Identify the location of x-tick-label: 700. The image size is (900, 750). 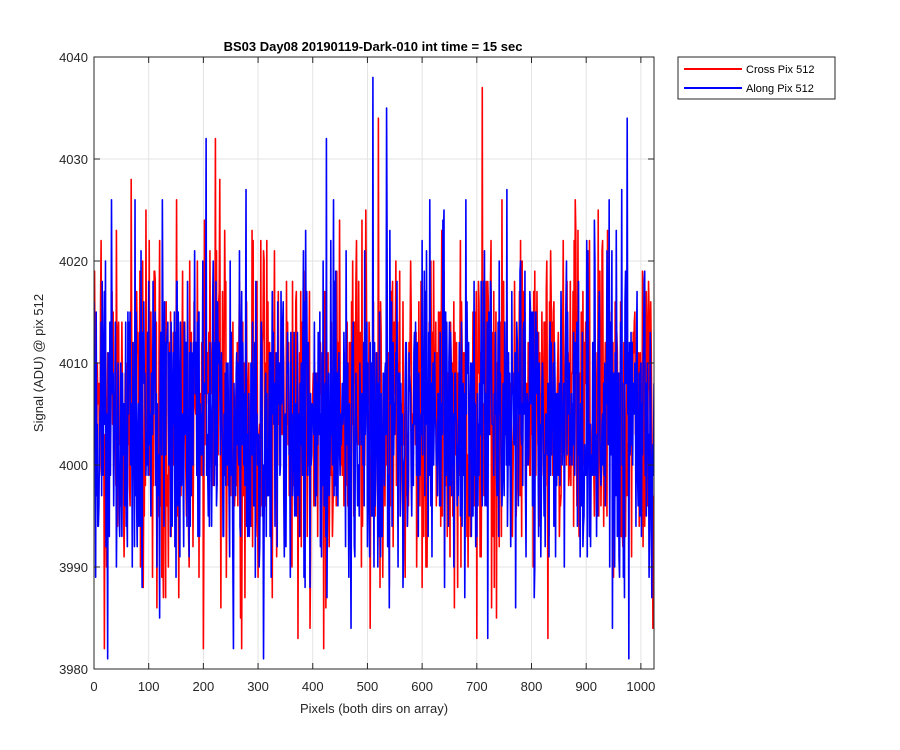
(477, 686).